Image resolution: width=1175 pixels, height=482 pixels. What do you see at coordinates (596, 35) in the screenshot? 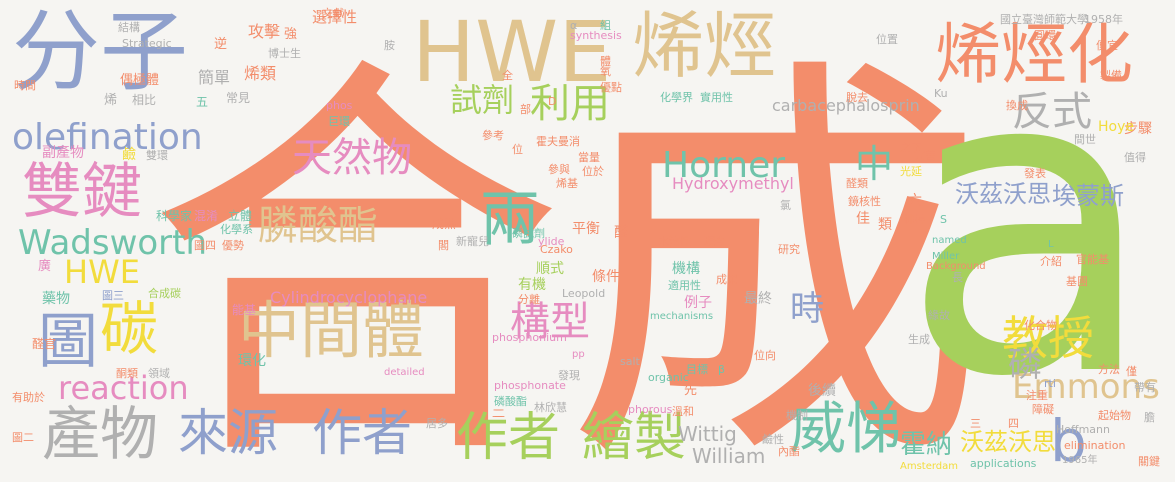
I see `word-188: synthesis` at bounding box center [596, 35].